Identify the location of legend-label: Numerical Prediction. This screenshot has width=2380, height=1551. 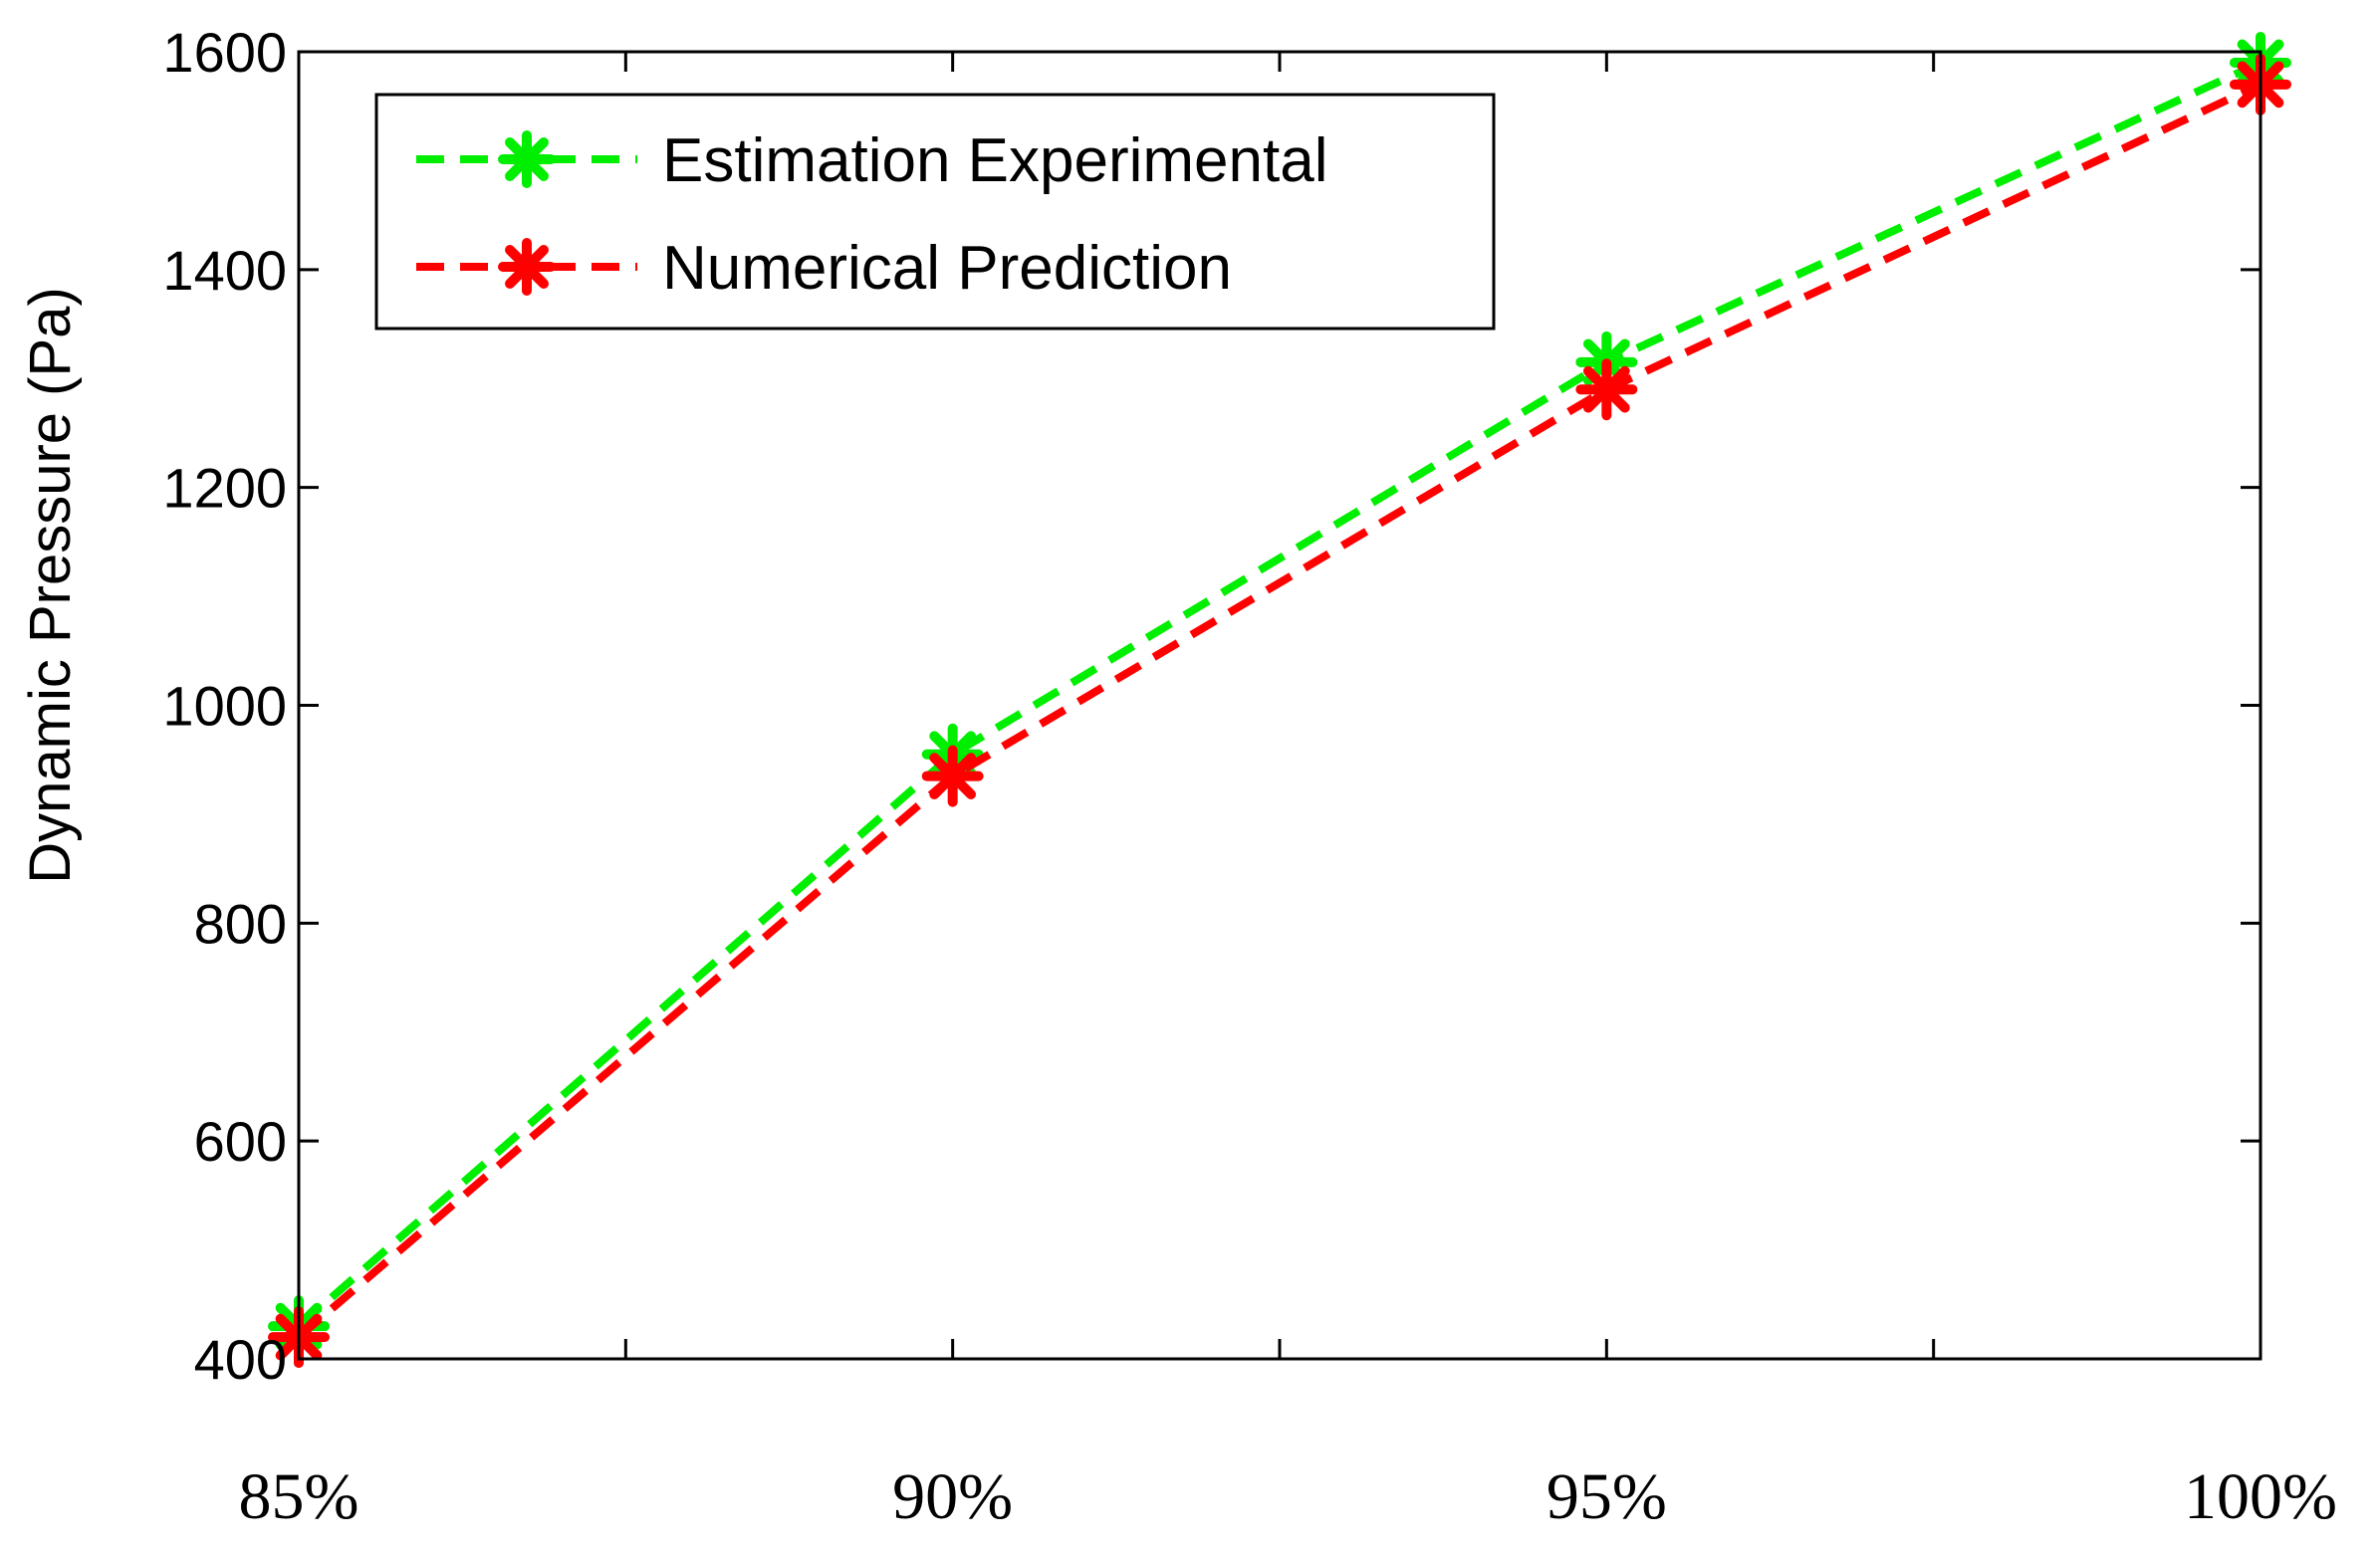
(947, 268).